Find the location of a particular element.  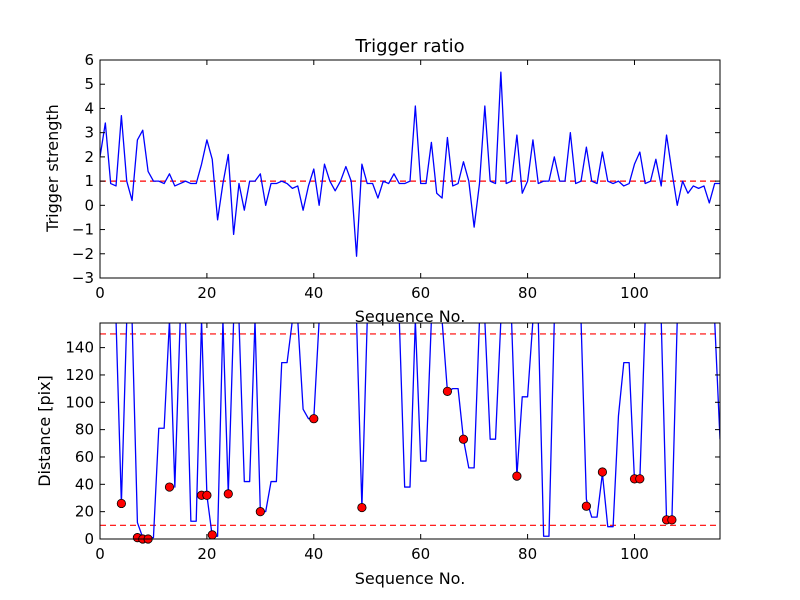

y-tick-label: 40 is located at coordinates (84, 484).